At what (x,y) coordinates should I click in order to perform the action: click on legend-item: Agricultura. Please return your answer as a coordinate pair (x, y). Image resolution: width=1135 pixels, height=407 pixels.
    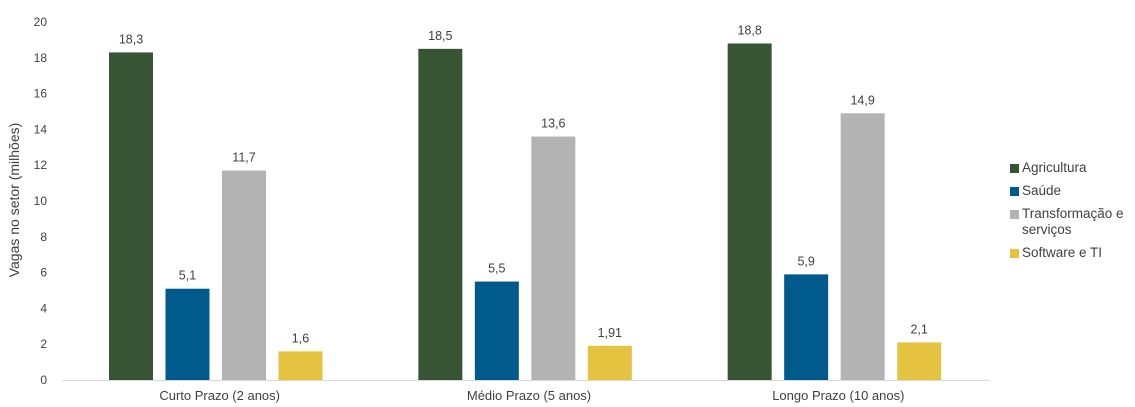
    Looking at the image, I should click on (1072, 168).